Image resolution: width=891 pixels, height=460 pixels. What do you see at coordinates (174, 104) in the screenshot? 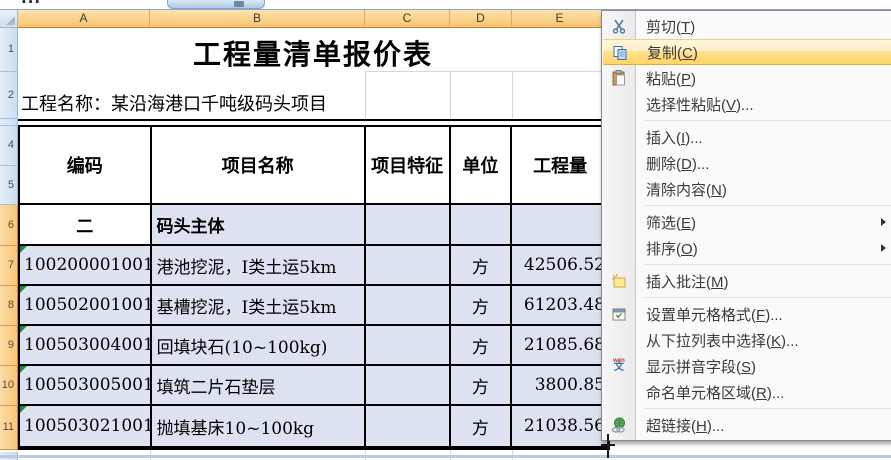
I see `project-name-cell: 工程名称：某沿海港口千吨级码头项目` at bounding box center [174, 104].